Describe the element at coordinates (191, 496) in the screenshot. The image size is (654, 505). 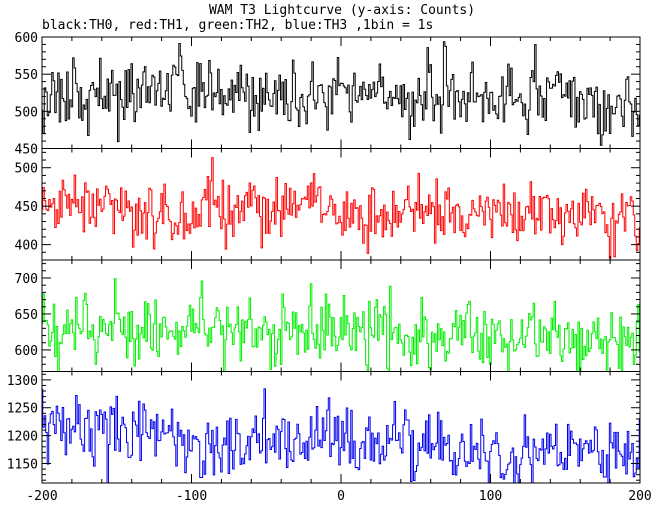
I see `x-tick-label: -100` at that location.